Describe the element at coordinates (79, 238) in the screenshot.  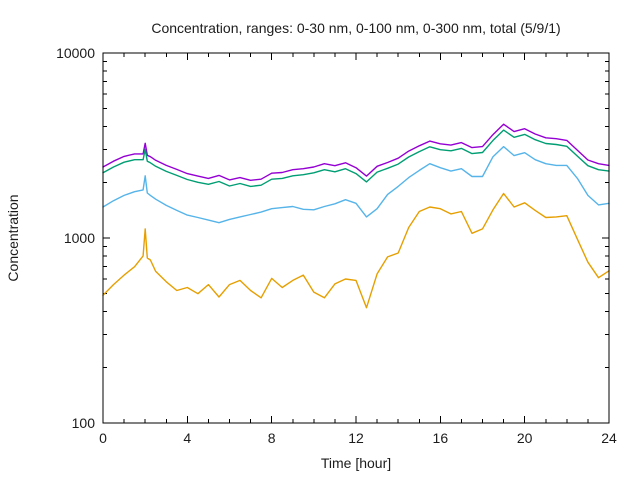
I see `y-tick-label: 1000` at that location.